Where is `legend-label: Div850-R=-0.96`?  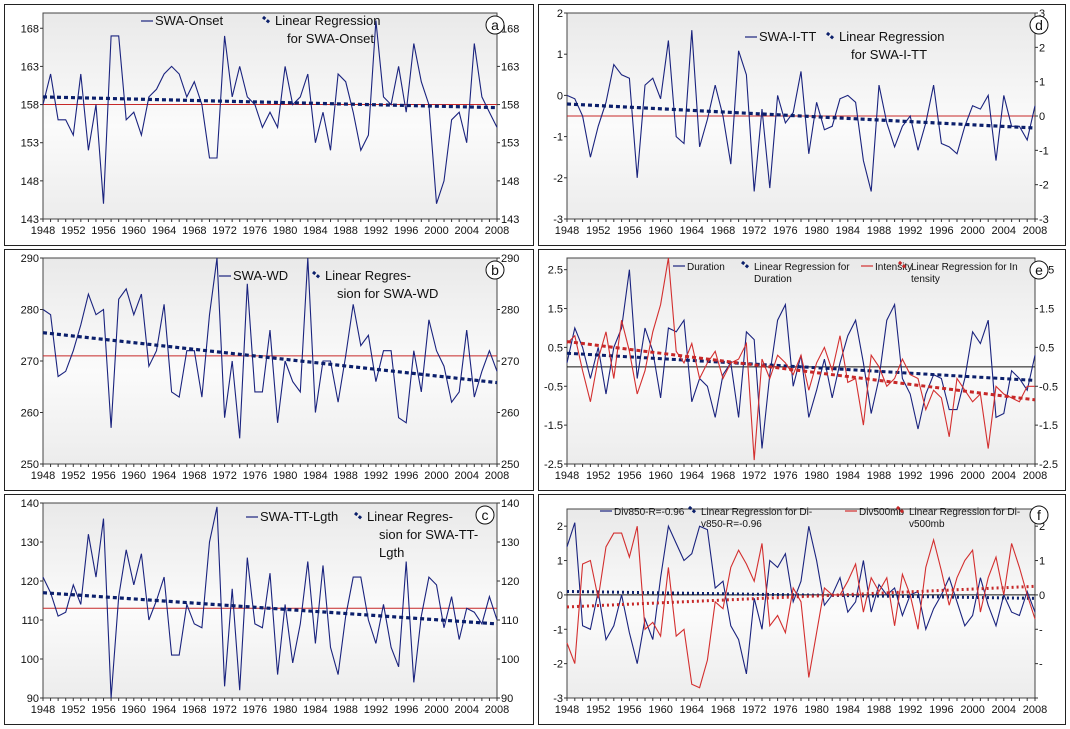 legend-label: Div850-R=-0.96 is located at coordinates (649, 512).